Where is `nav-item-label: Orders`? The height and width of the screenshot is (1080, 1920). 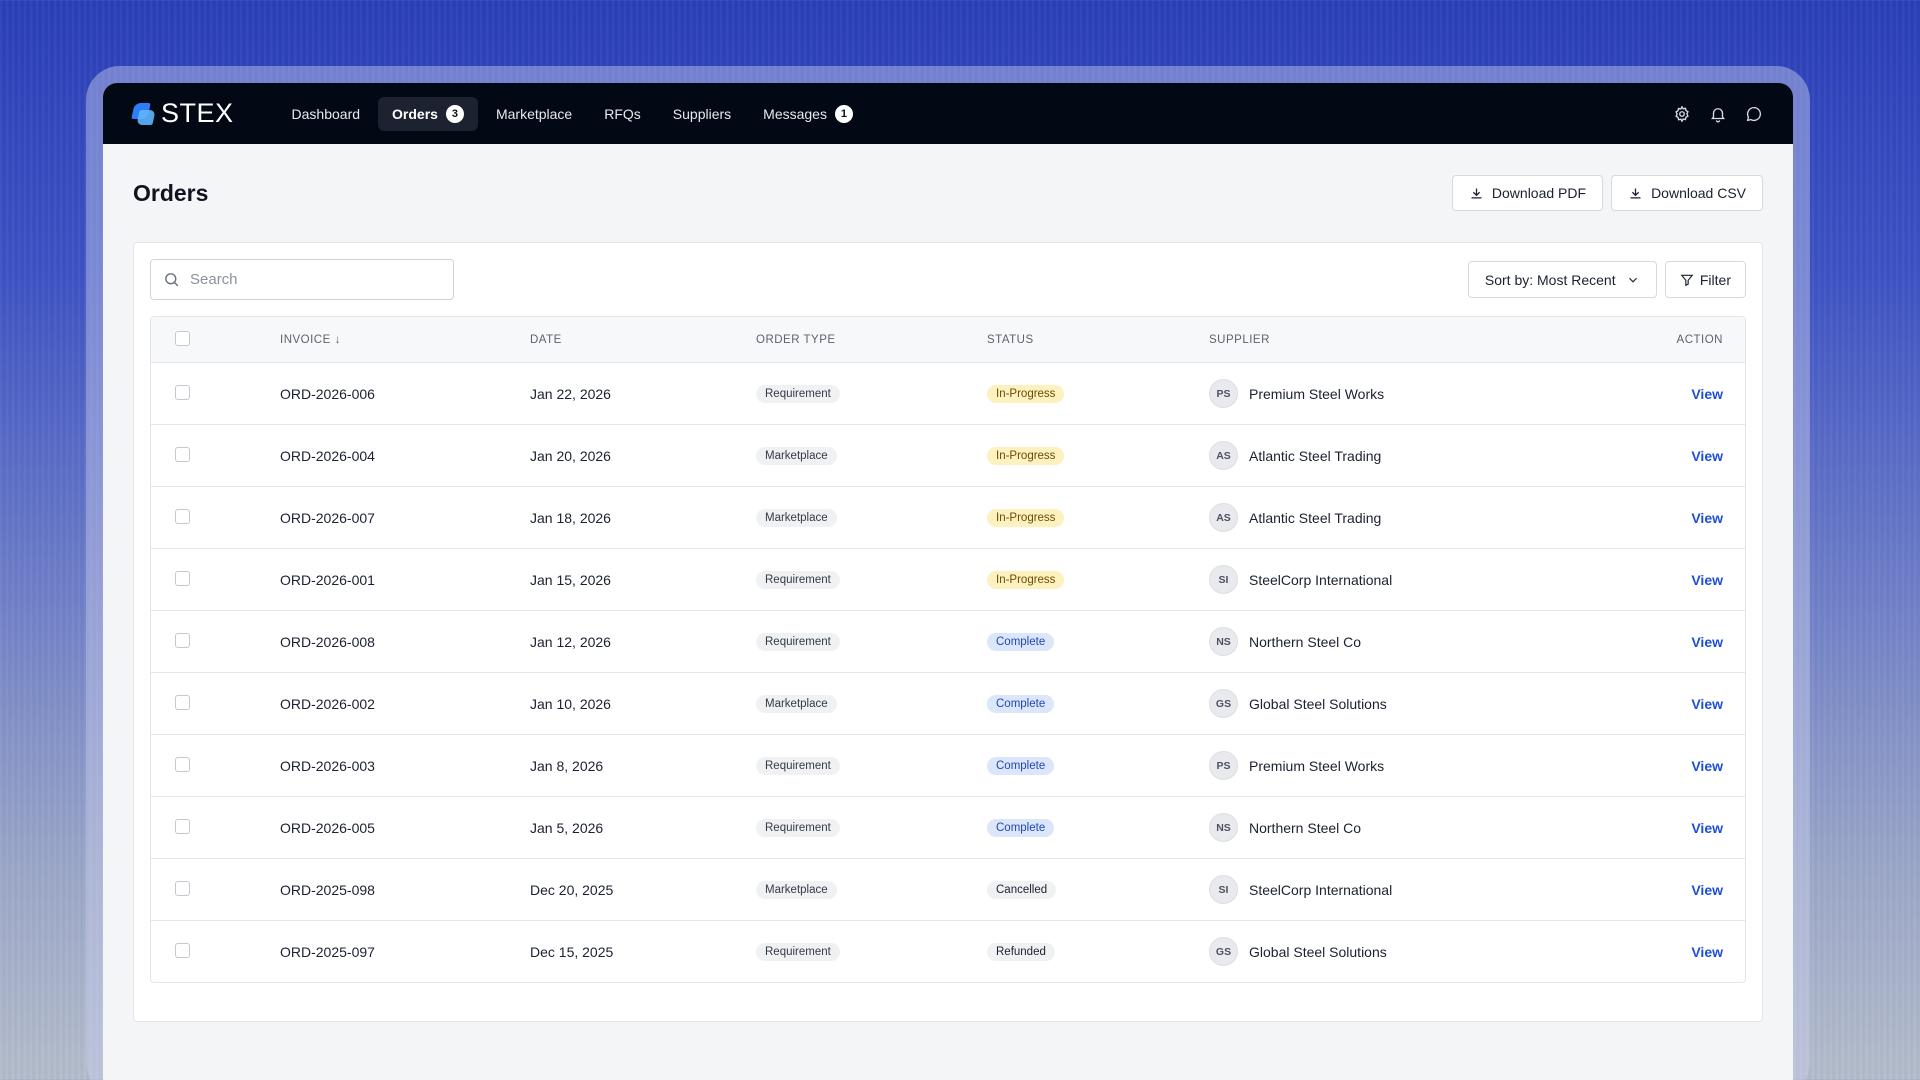
nav-item-label: Orders is located at coordinates (415, 113).